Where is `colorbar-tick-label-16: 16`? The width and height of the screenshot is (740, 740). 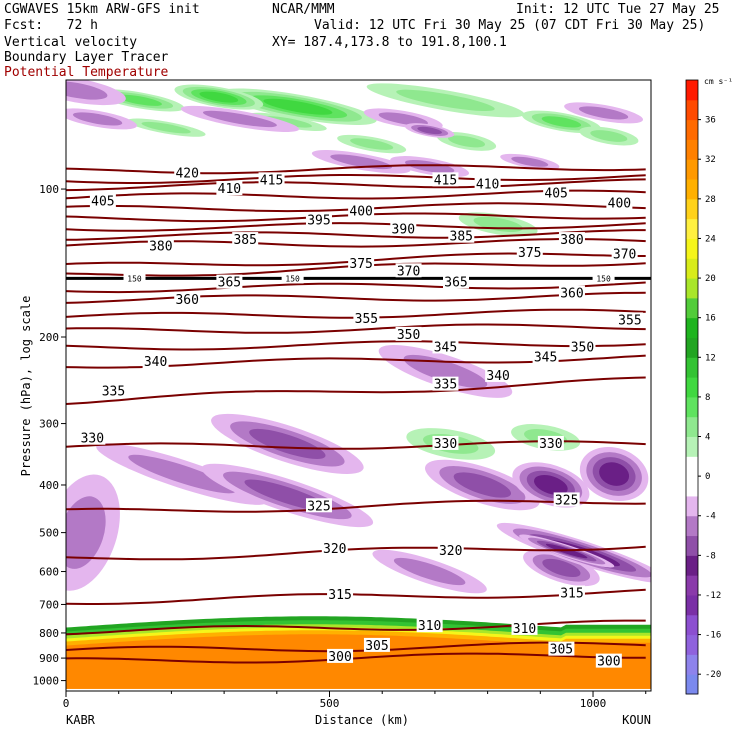 colorbar-tick-label-16: 16 is located at coordinates (710, 319).